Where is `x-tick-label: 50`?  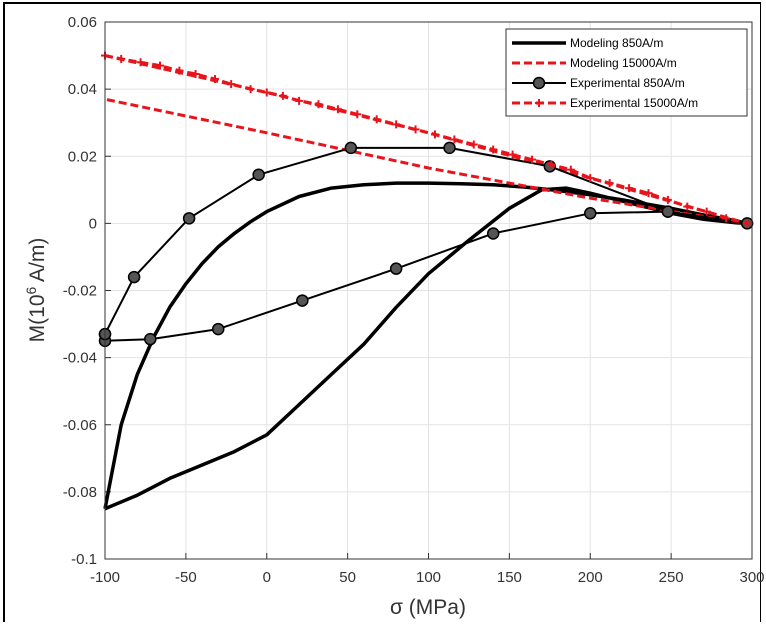 x-tick-label: 50 is located at coordinates (347, 577).